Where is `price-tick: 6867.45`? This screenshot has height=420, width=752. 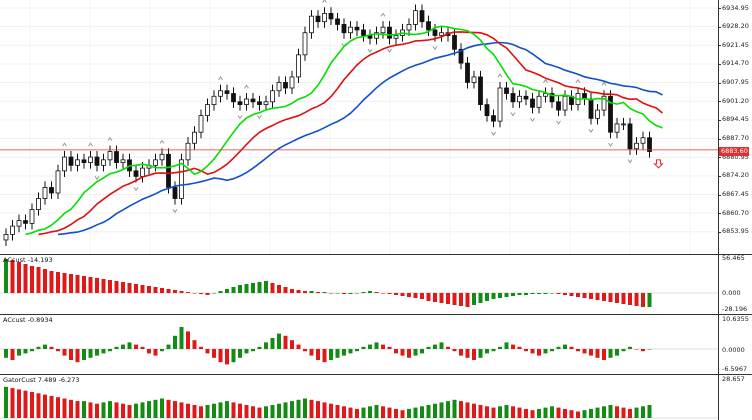 price-tick: 6867.45 is located at coordinates (735, 194).